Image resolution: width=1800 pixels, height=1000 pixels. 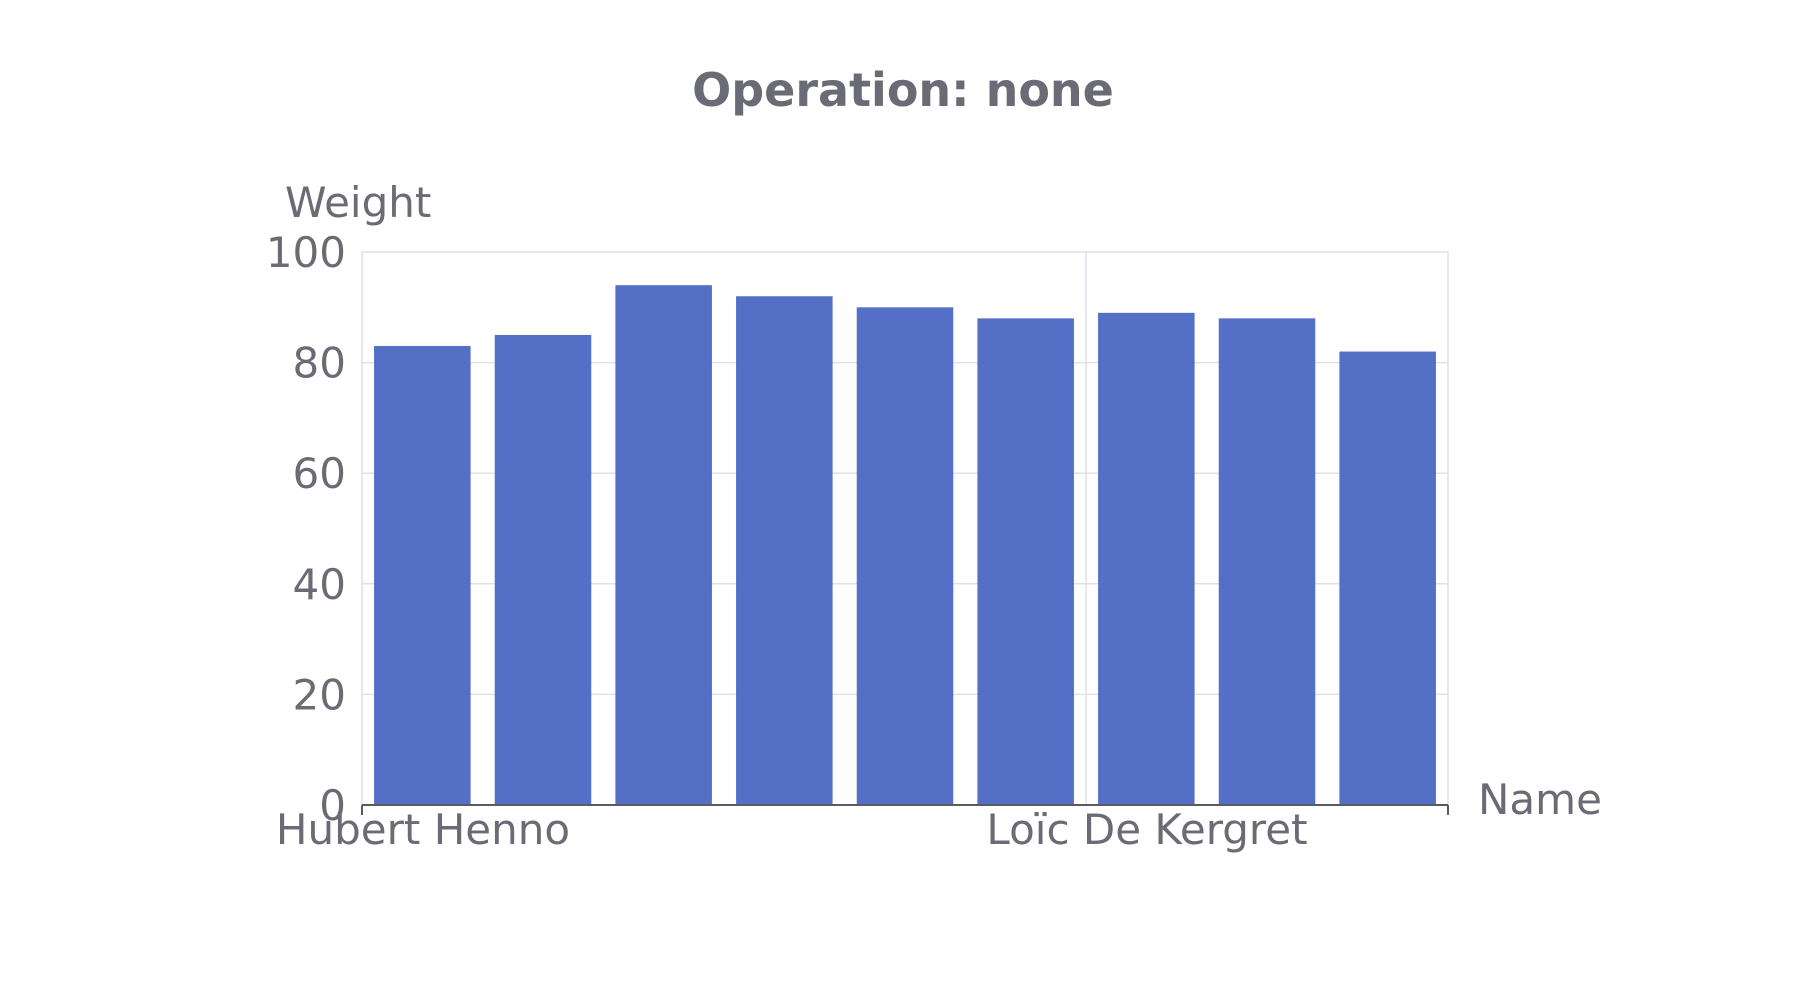 What do you see at coordinates (1146, 829) in the screenshot?
I see `x-tick-label: Loïc De Kergret` at bounding box center [1146, 829].